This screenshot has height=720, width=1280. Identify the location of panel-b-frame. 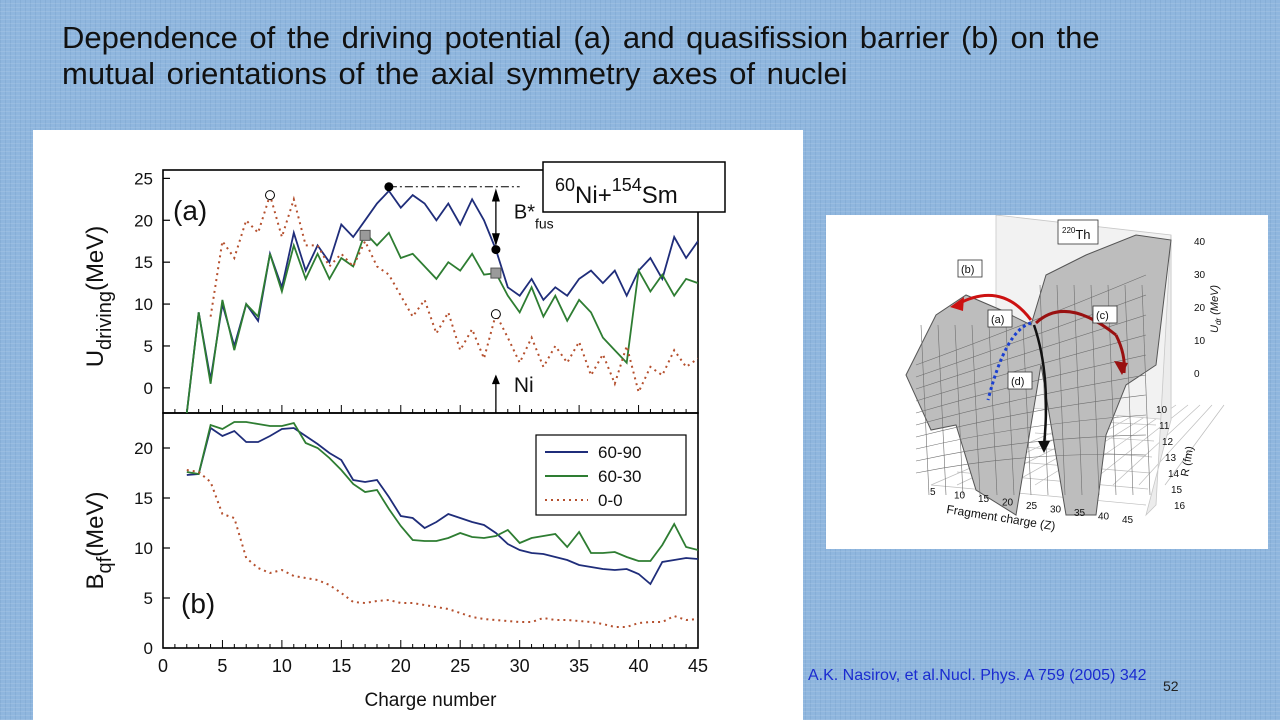
(430, 530).